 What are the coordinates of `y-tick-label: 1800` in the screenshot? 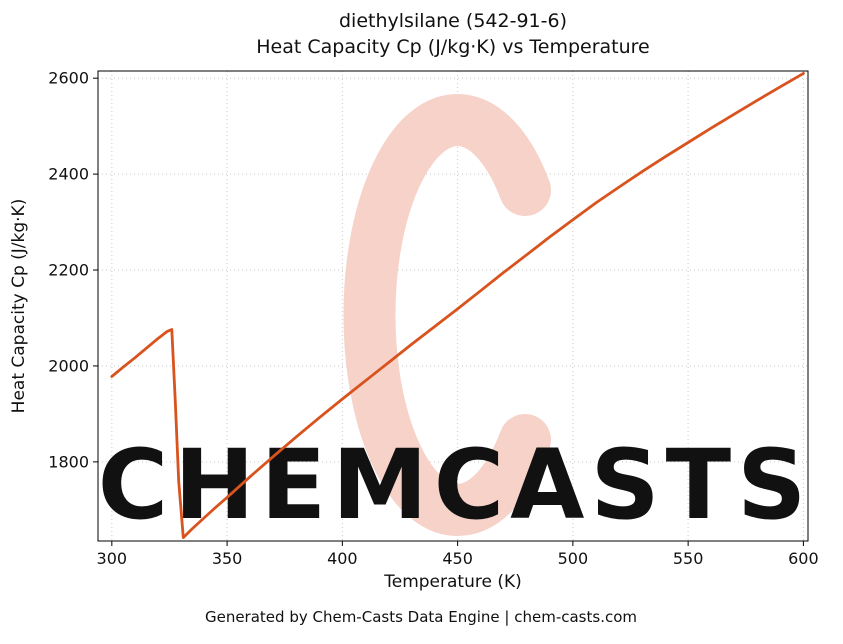 It's located at (68, 461).